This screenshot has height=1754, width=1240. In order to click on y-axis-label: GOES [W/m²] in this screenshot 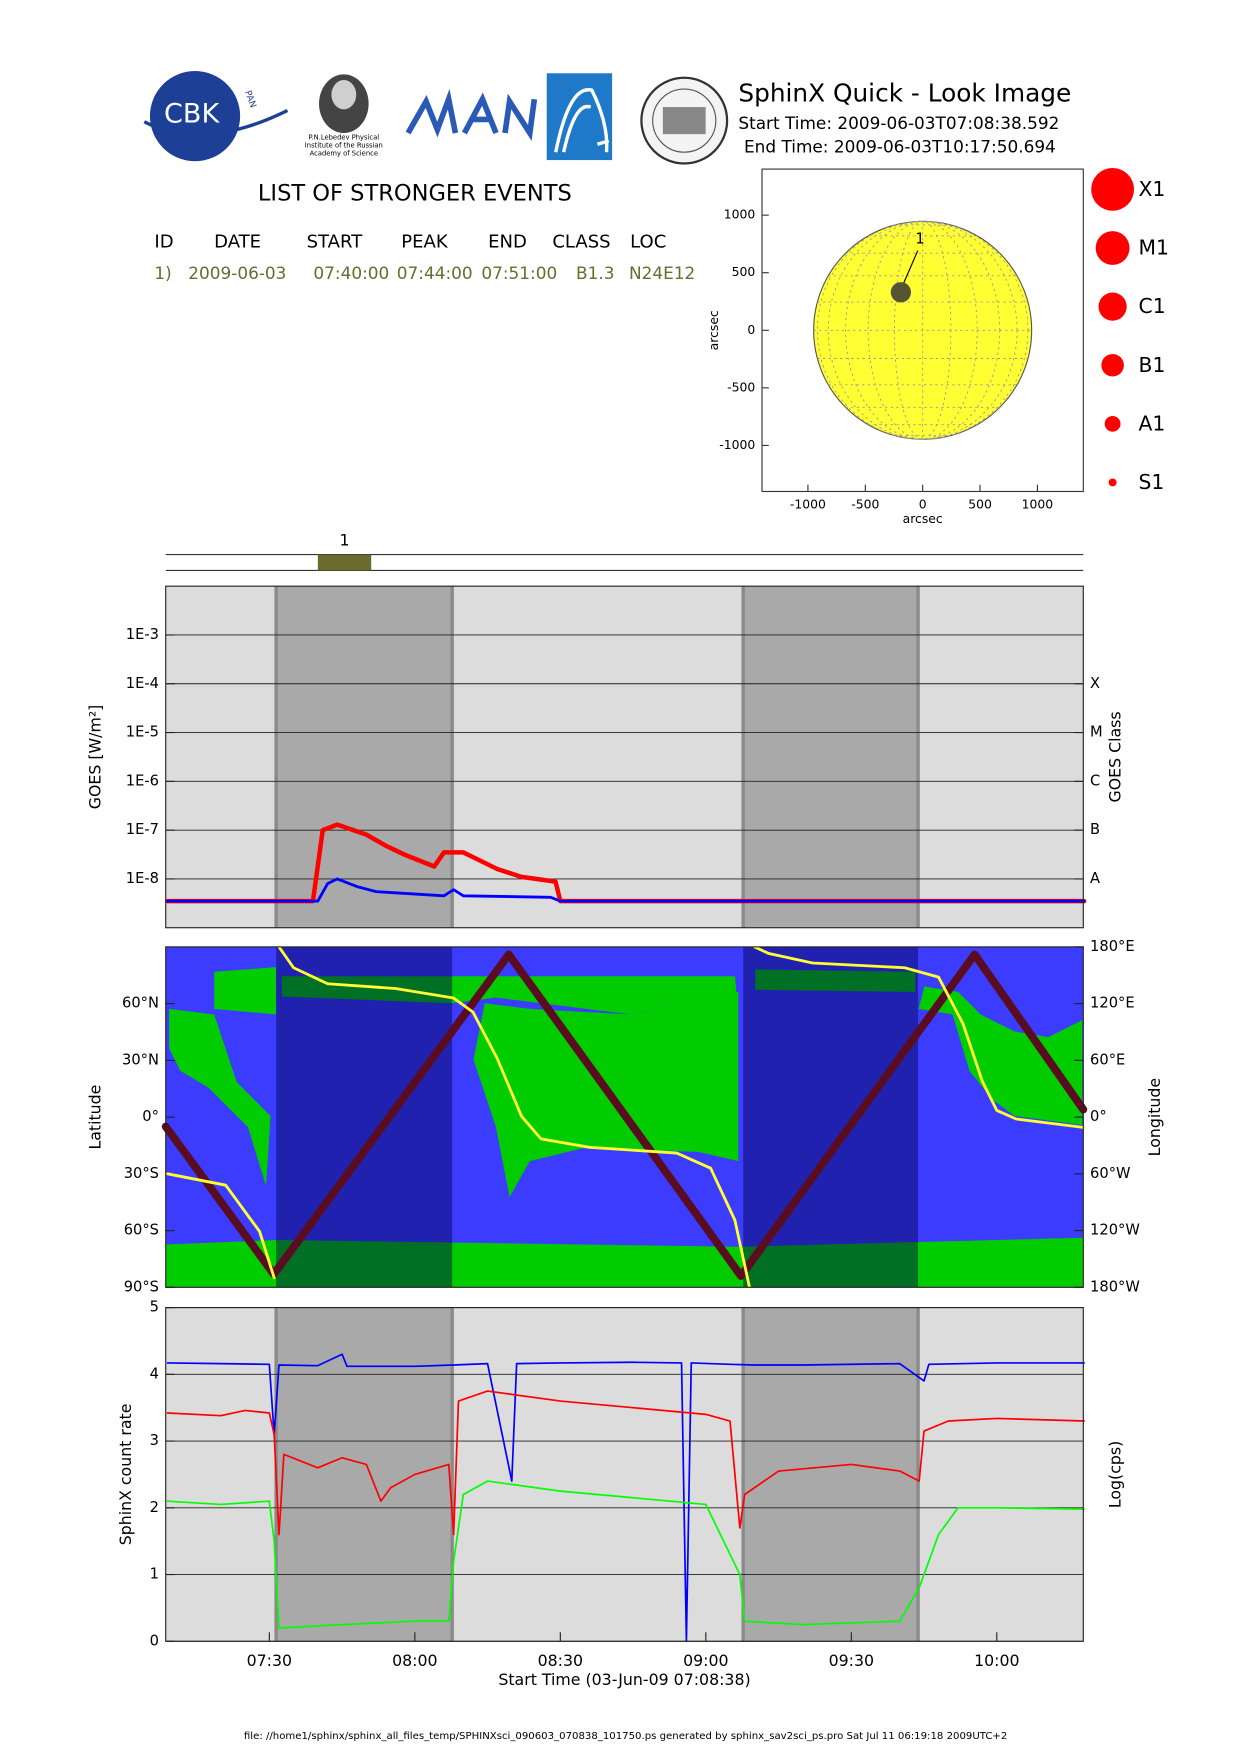, I will do `click(94, 757)`.